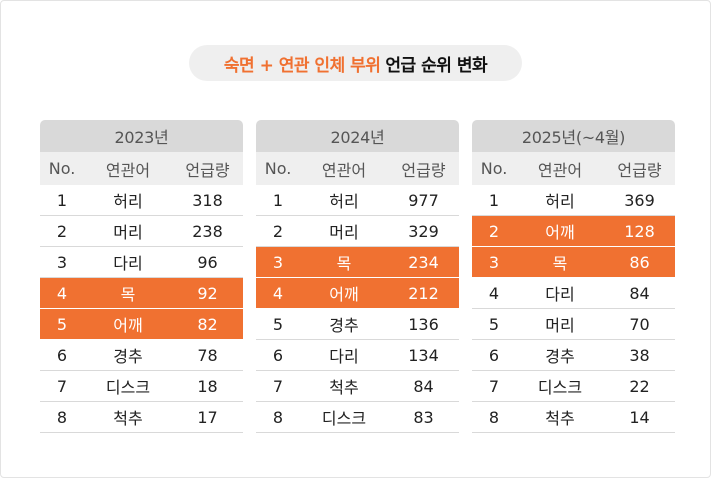 The height and width of the screenshot is (478, 711). Describe the element at coordinates (639, 200) in the screenshot. I see `count-cell: 369` at that location.